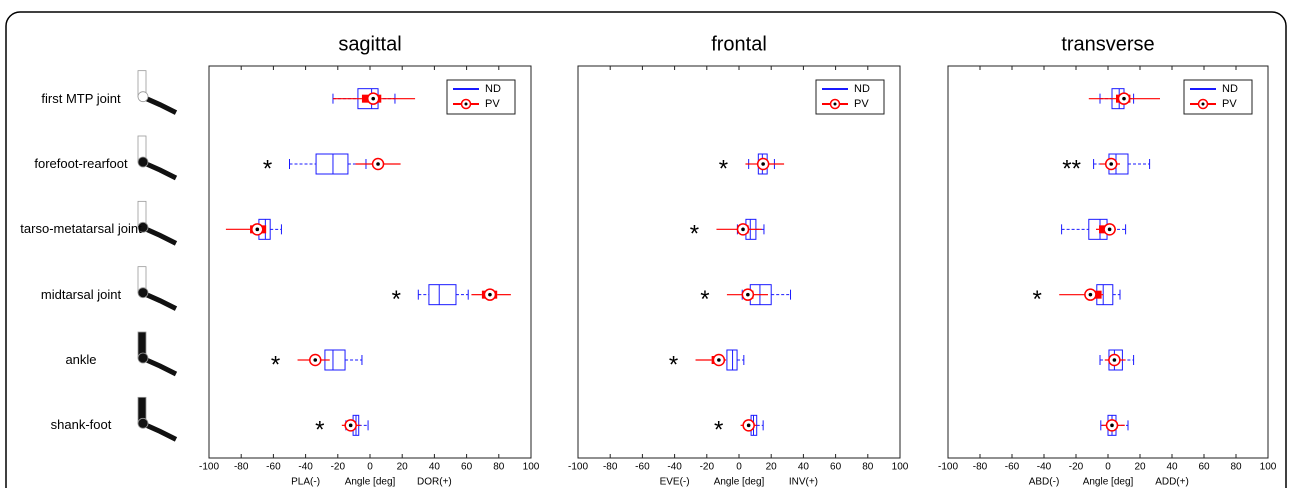 The width and height of the screenshot is (1292, 488). What do you see at coordinates (1107, 44) in the screenshot?
I see `chart-title: transverse` at bounding box center [1107, 44].